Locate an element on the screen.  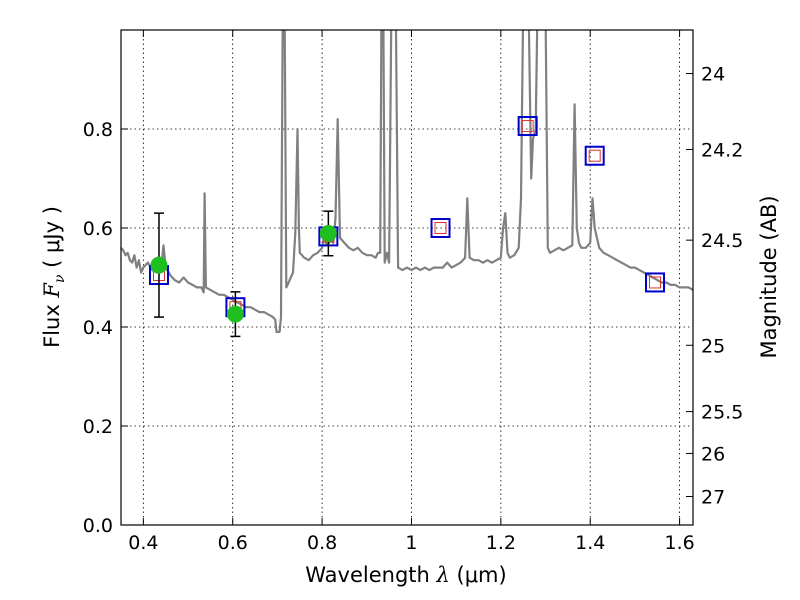
mag-tick-label: 24 is located at coordinates (713, 75).